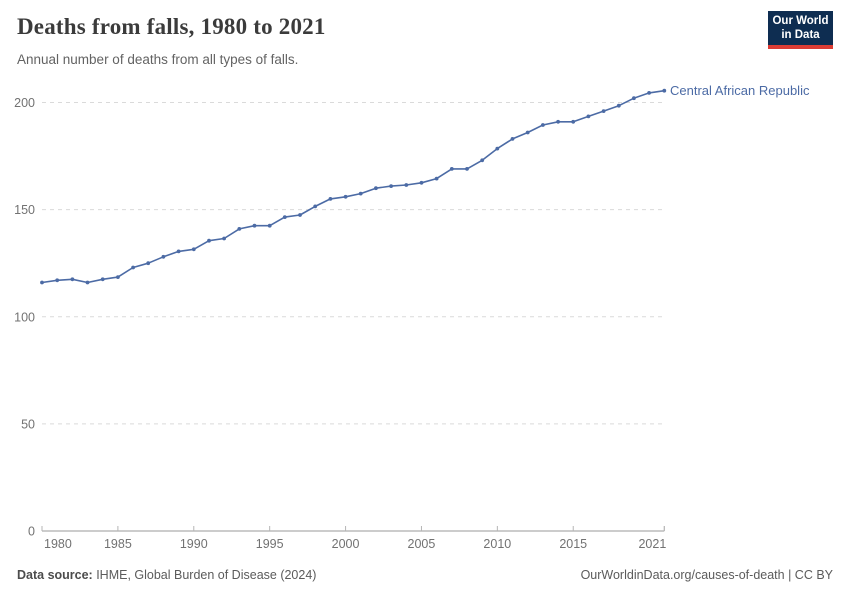  Describe the element at coordinates (31, 532) in the screenshot. I see `y-axis-tick-label: 0` at that location.